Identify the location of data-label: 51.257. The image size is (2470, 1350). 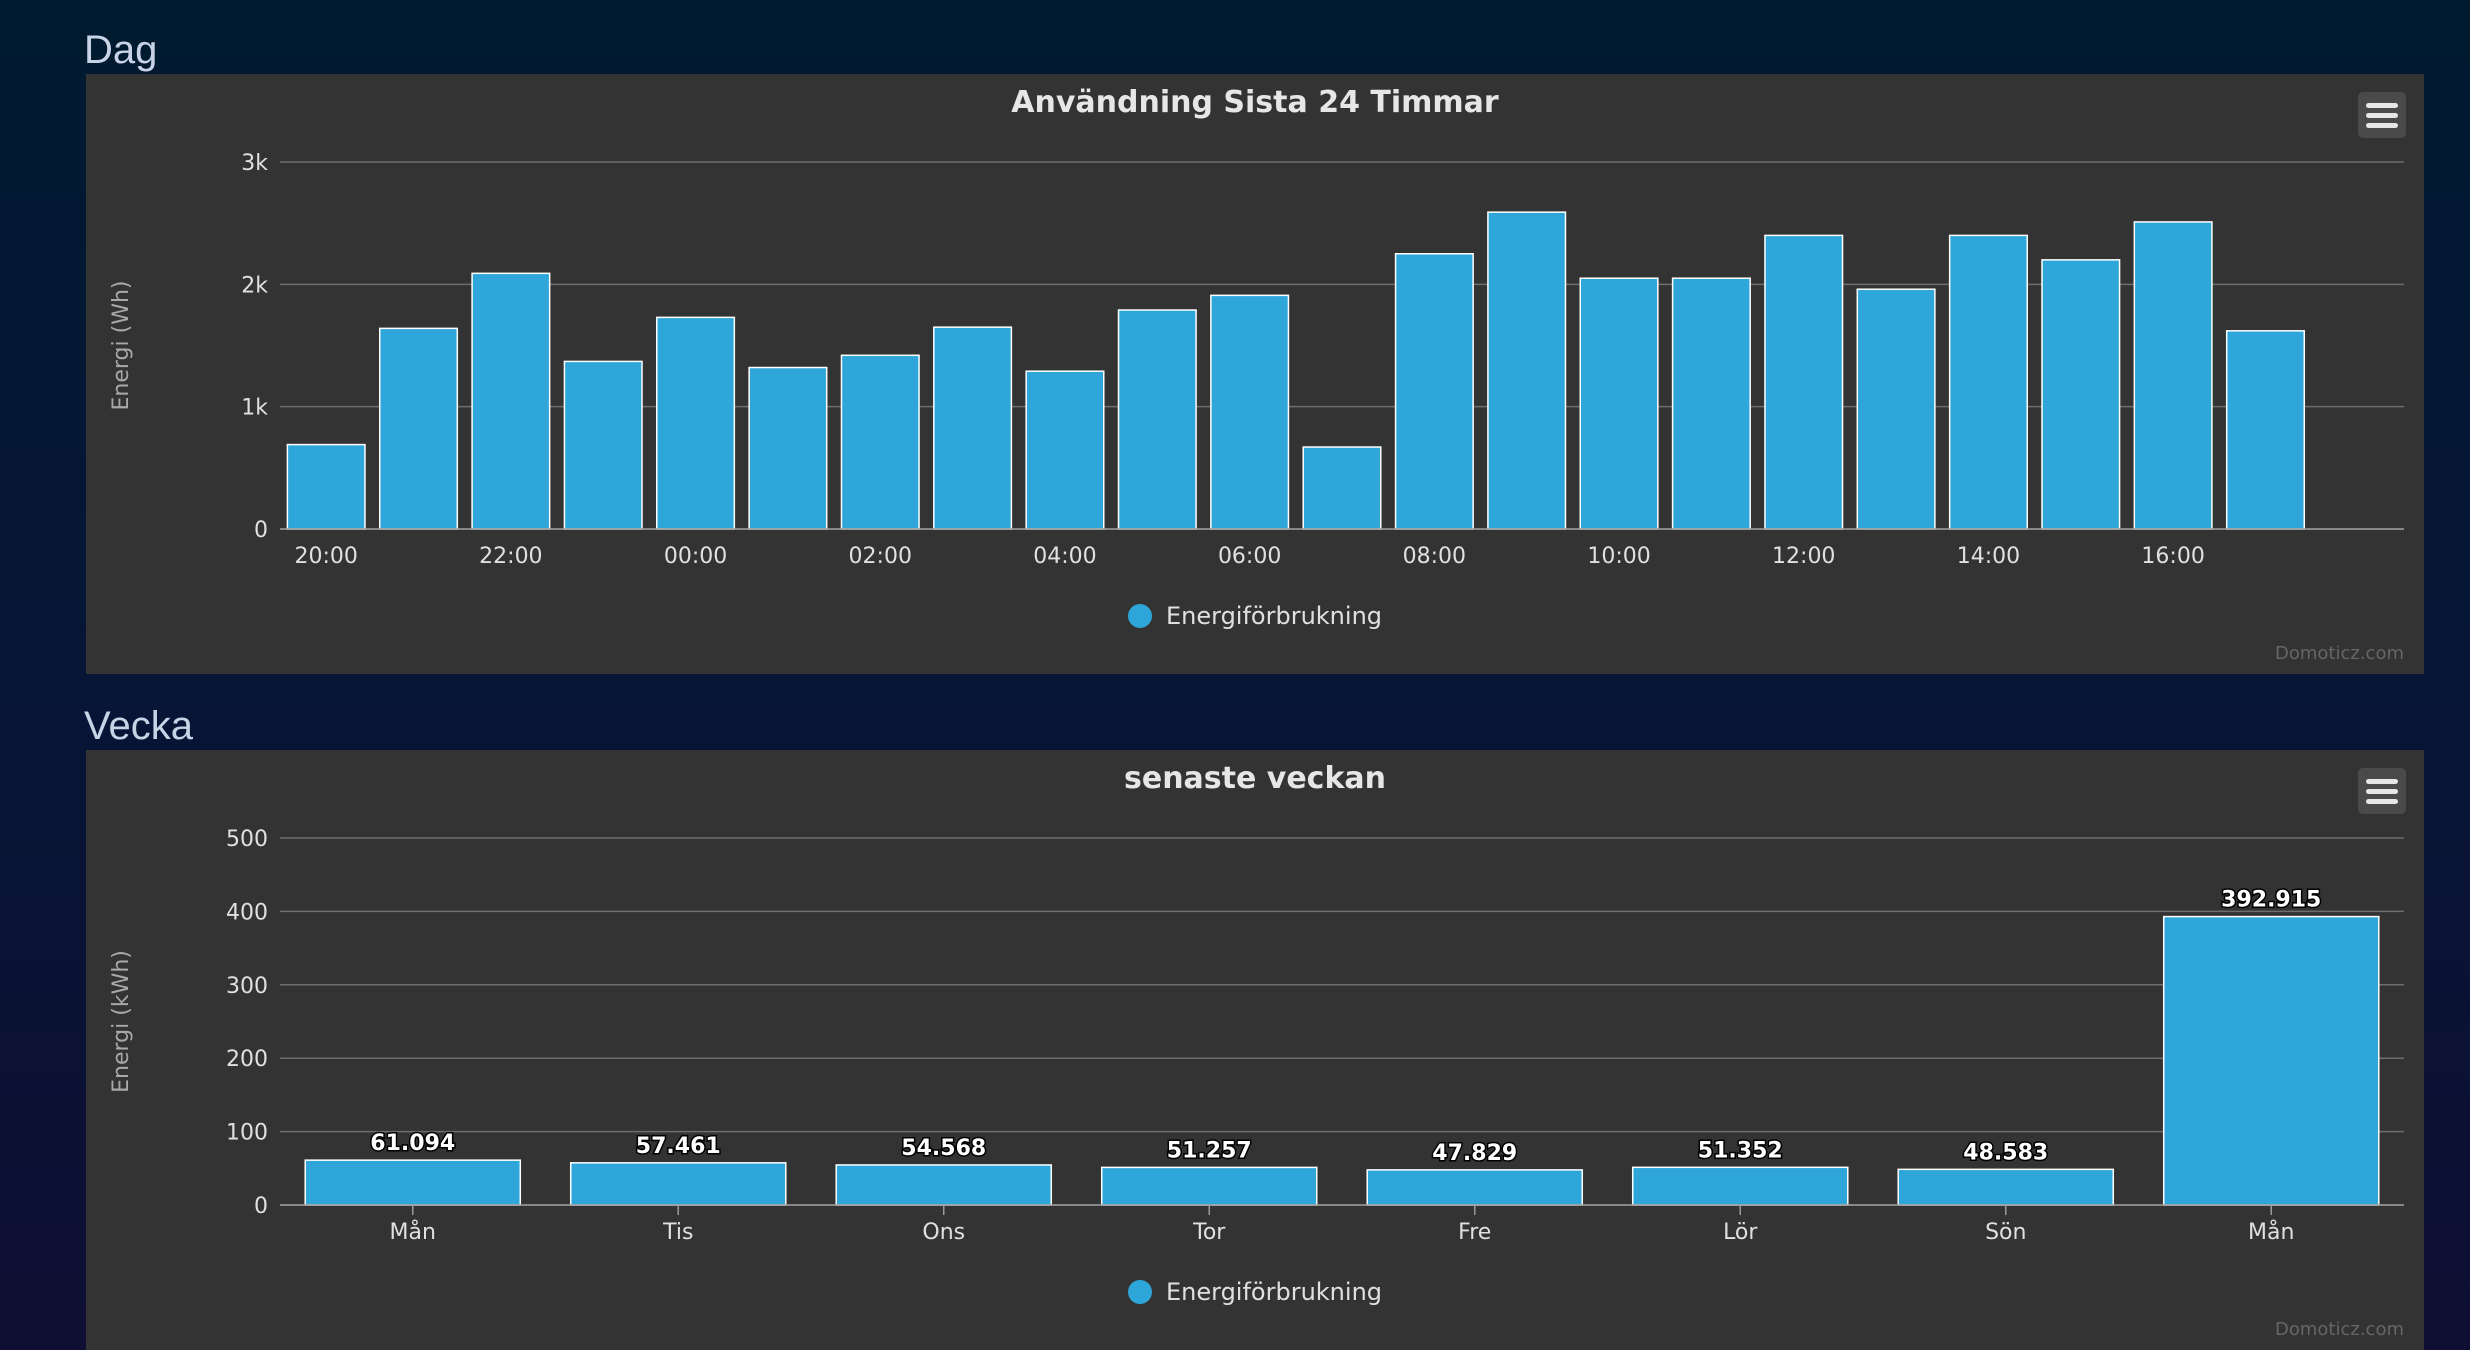
(1209, 1150).